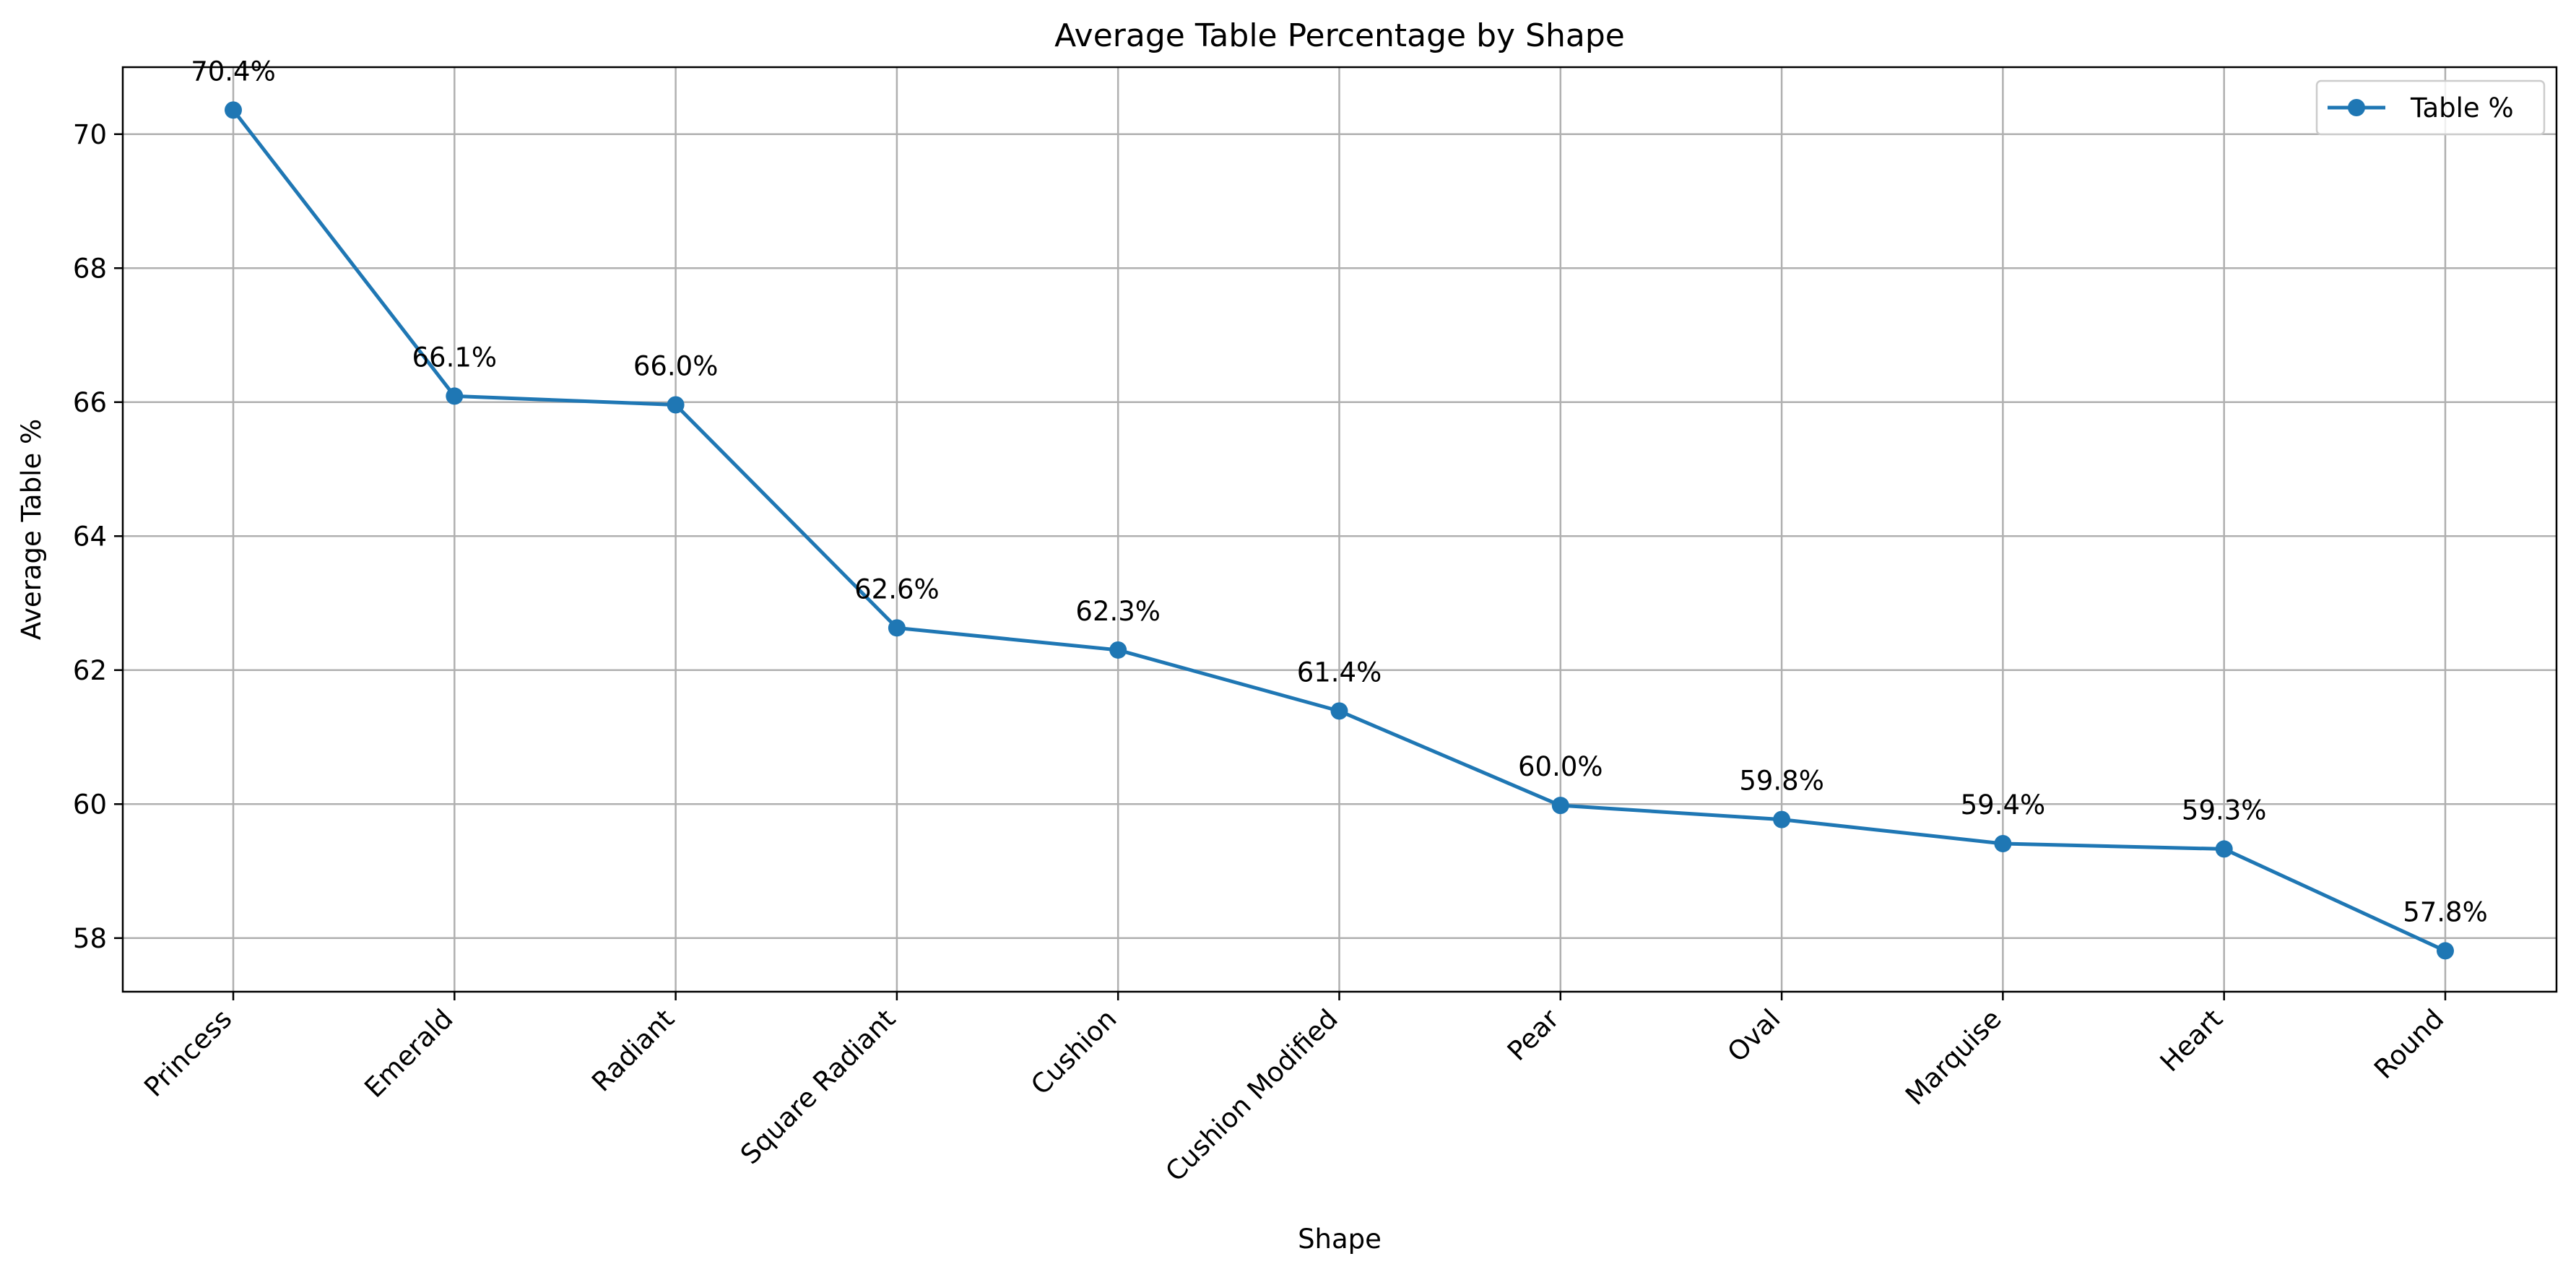 The width and height of the screenshot is (2576, 1277). What do you see at coordinates (1560, 766) in the screenshot?
I see `data-label: 60.0%` at bounding box center [1560, 766].